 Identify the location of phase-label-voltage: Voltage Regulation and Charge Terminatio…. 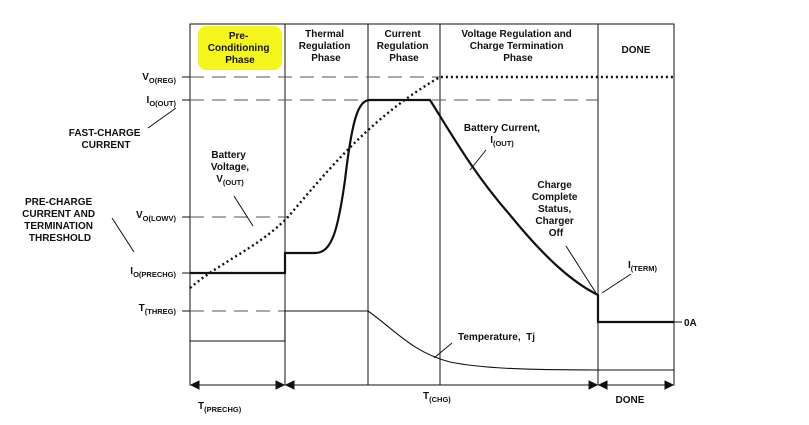
(517, 46).